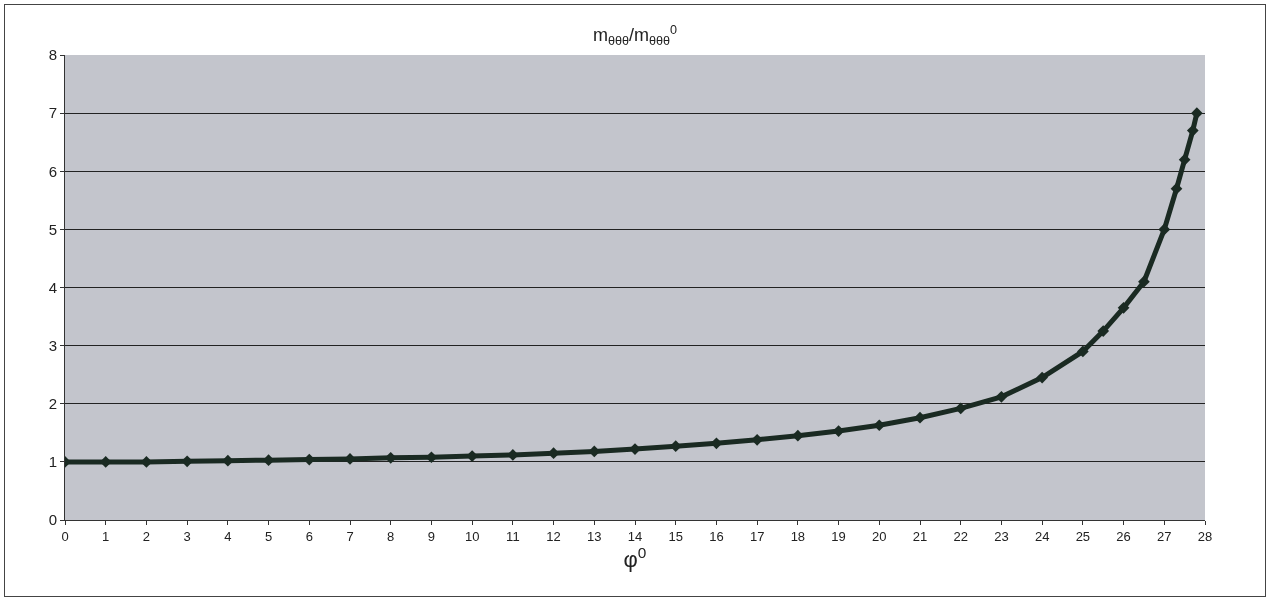  What do you see at coordinates (391, 536) in the screenshot?
I see `x-tick-label: 8` at bounding box center [391, 536].